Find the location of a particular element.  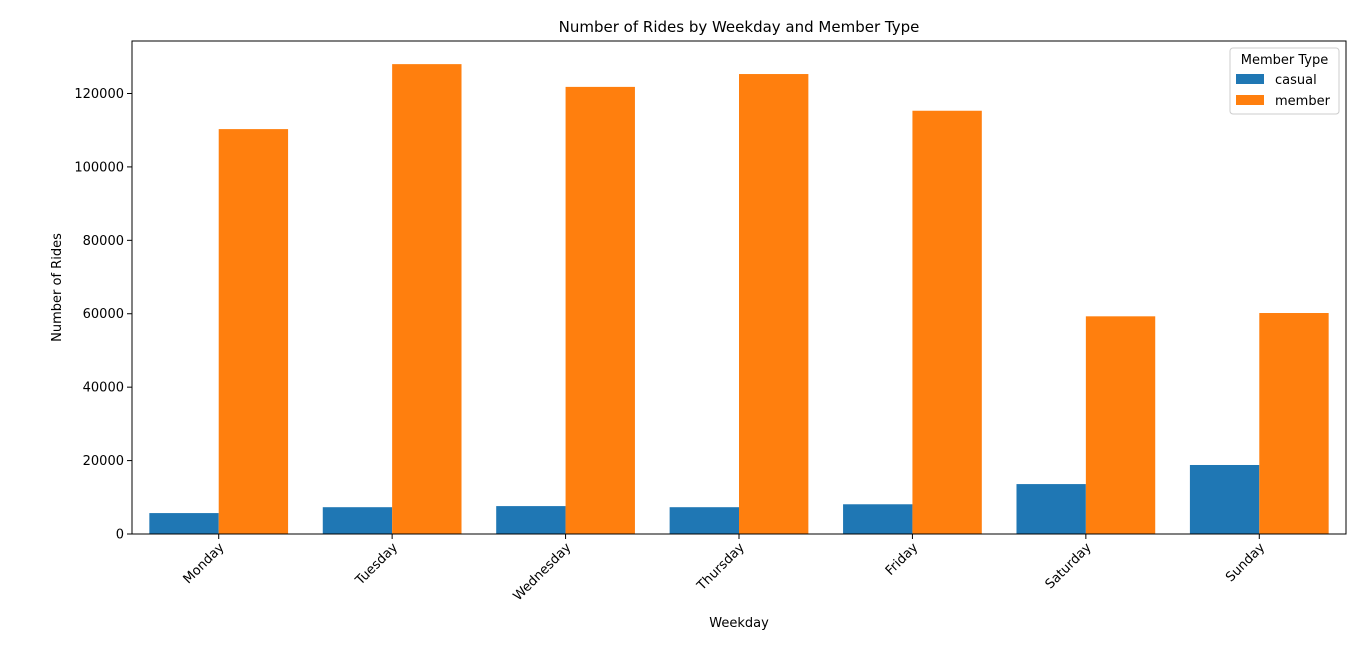

y-tick-label: 40000 is located at coordinates (103, 388).